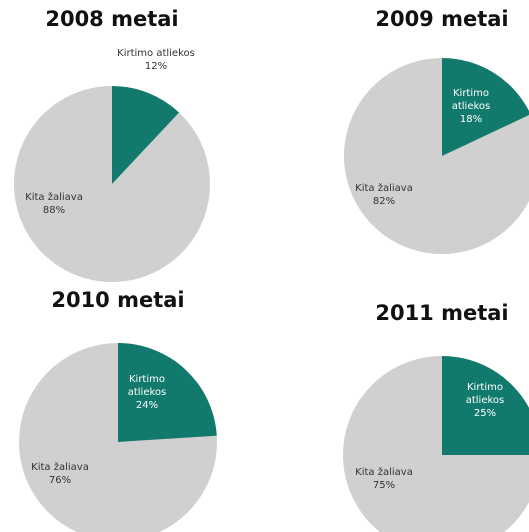  I want to click on chart-title: 2010 metai, so click(117, 300).